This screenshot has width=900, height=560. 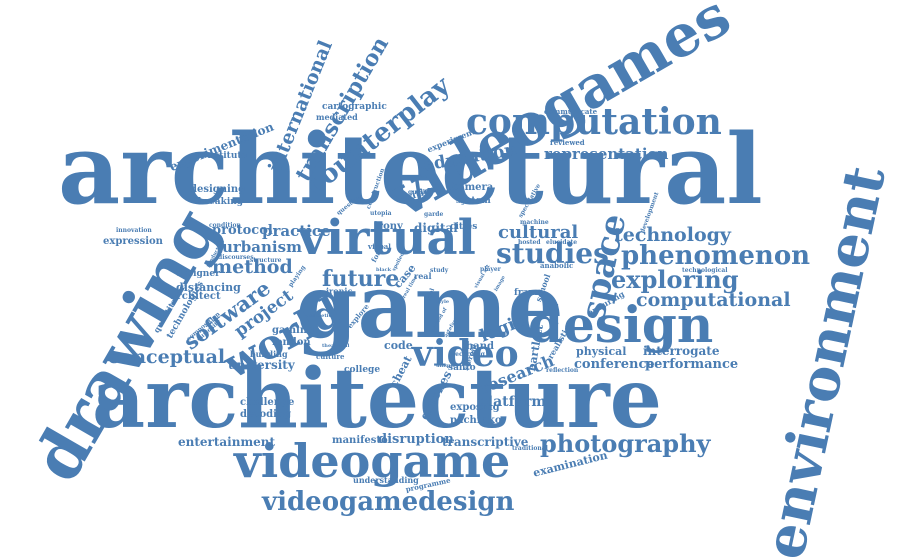 I want to click on word-future: future, so click(x=361, y=279).